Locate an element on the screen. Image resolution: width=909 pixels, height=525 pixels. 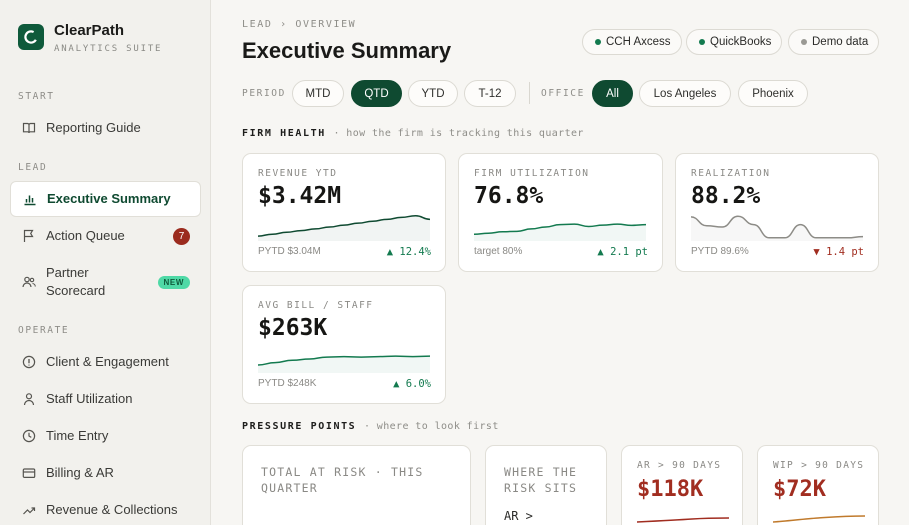
nav-executive-summary: Executive Summary is located at coordinates (105, 199).